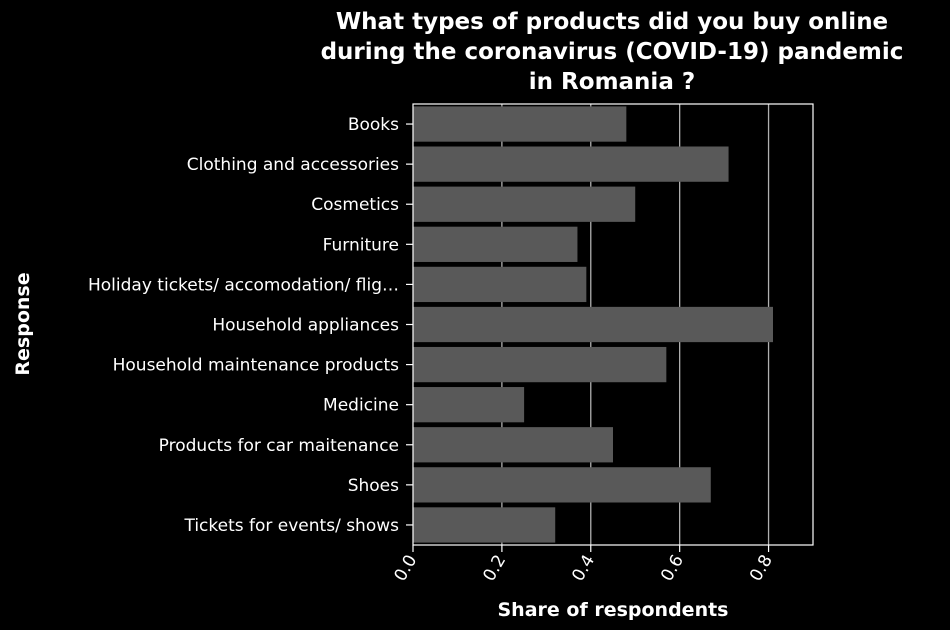  What do you see at coordinates (583, 568) in the screenshot?
I see `x-tick-label-2: 0.4` at bounding box center [583, 568].